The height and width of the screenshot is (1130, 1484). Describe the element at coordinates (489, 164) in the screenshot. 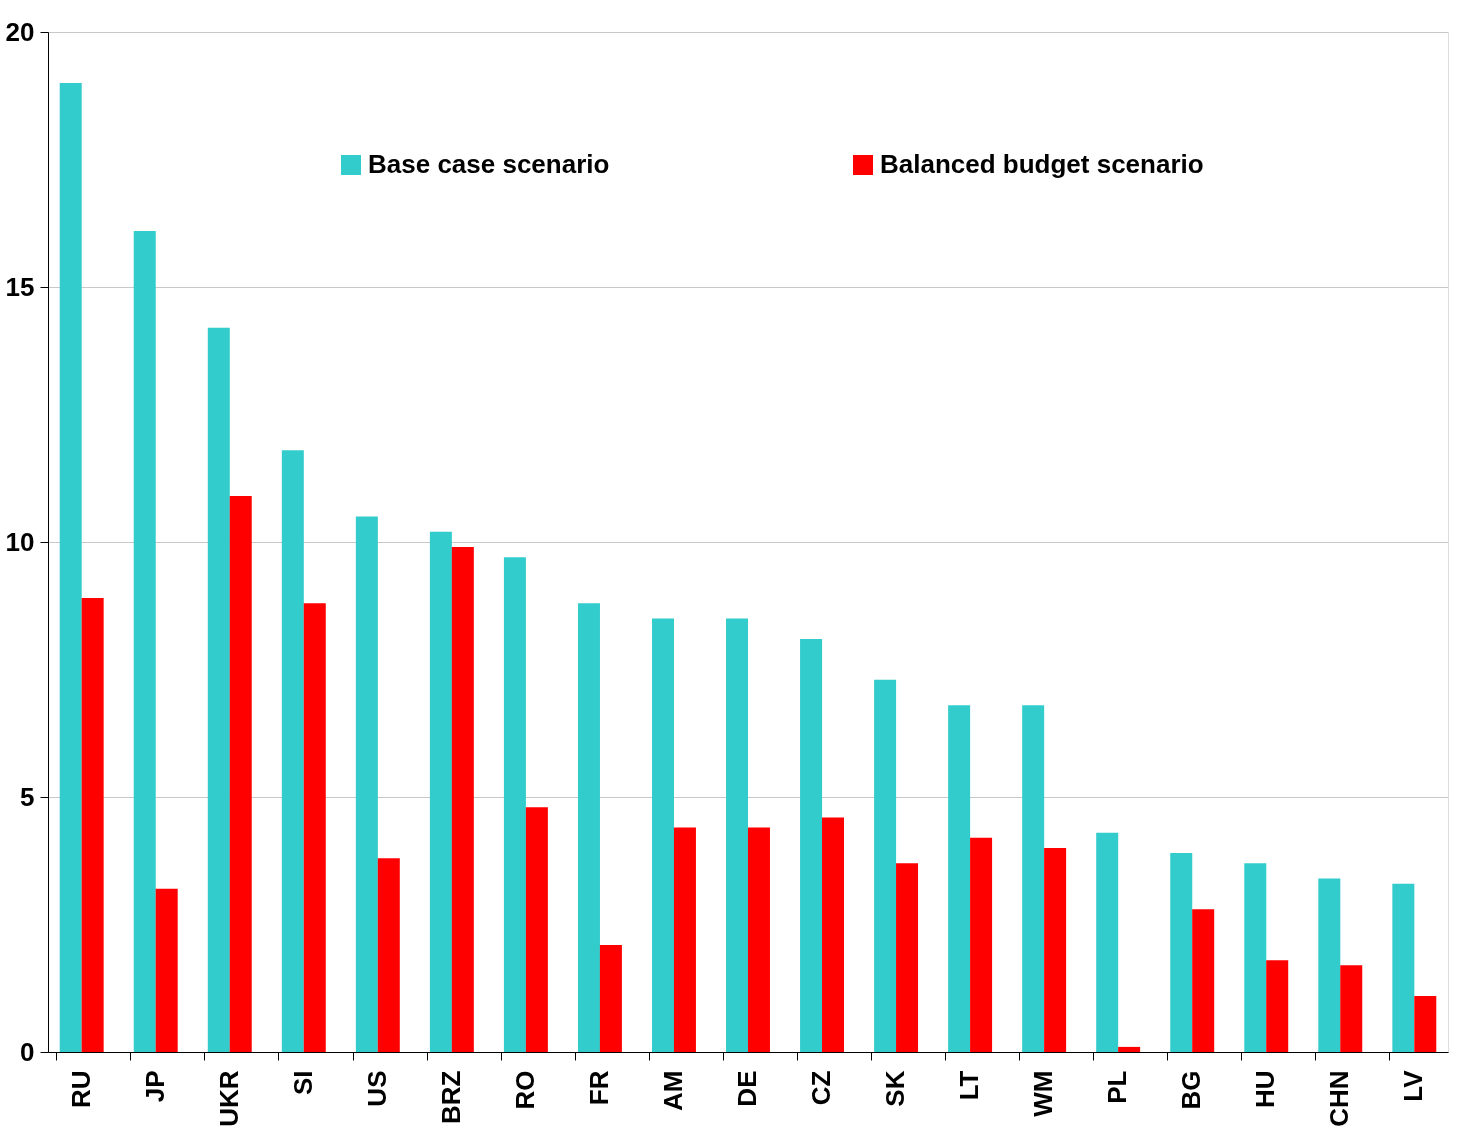

I see `legend-label: Base case scenario` at that location.